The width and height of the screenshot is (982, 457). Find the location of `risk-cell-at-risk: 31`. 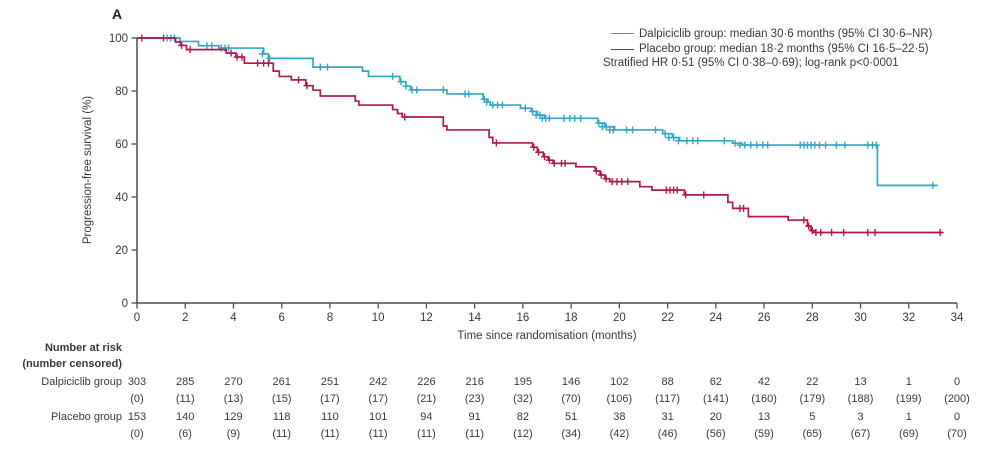

risk-cell-at-risk: 31 is located at coordinates (667, 417).